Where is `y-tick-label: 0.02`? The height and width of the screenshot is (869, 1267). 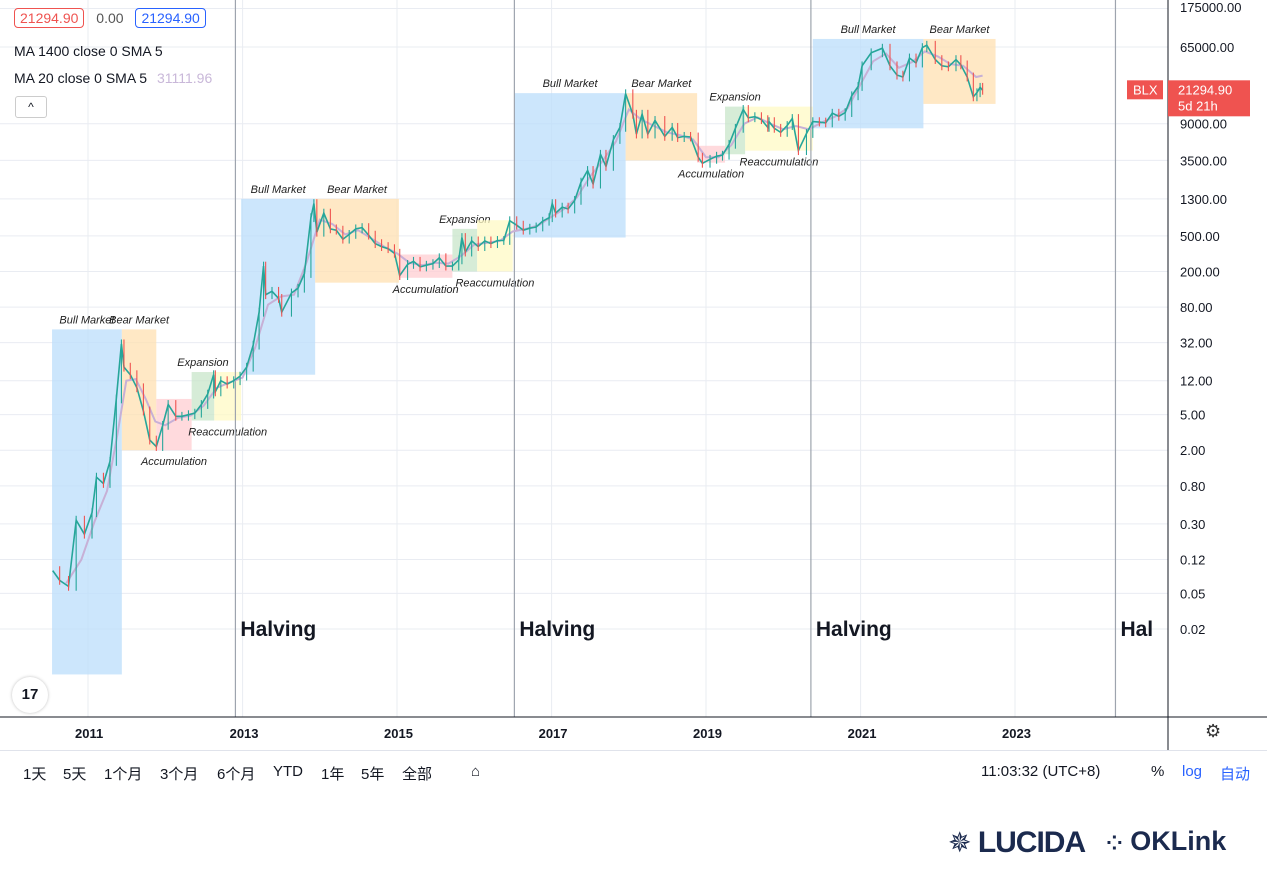 y-tick-label: 0.02 is located at coordinates (1192, 629).